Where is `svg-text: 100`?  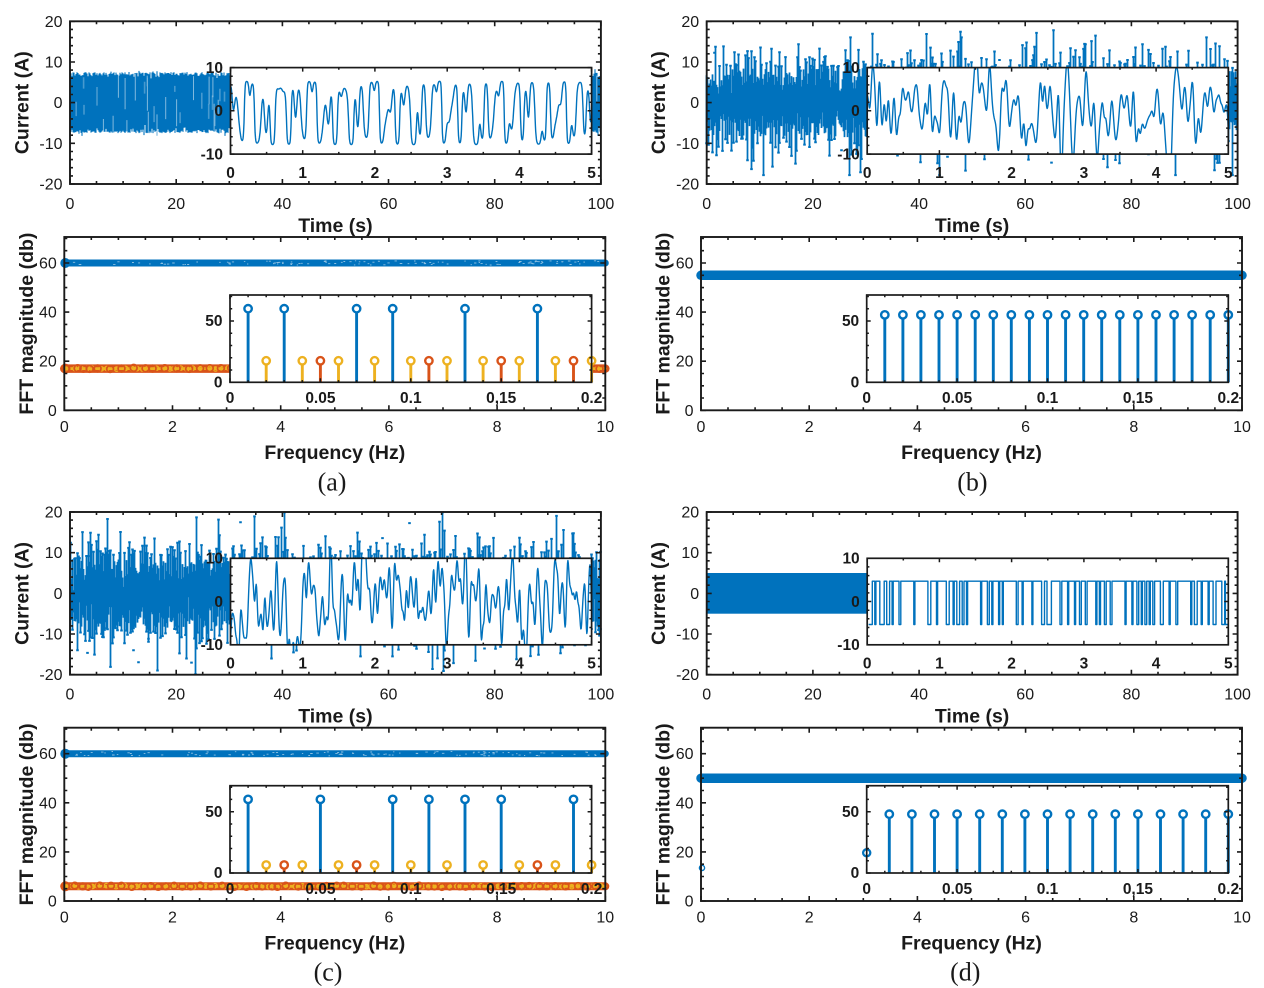
svg-text: 100 is located at coordinates (1237, 204).